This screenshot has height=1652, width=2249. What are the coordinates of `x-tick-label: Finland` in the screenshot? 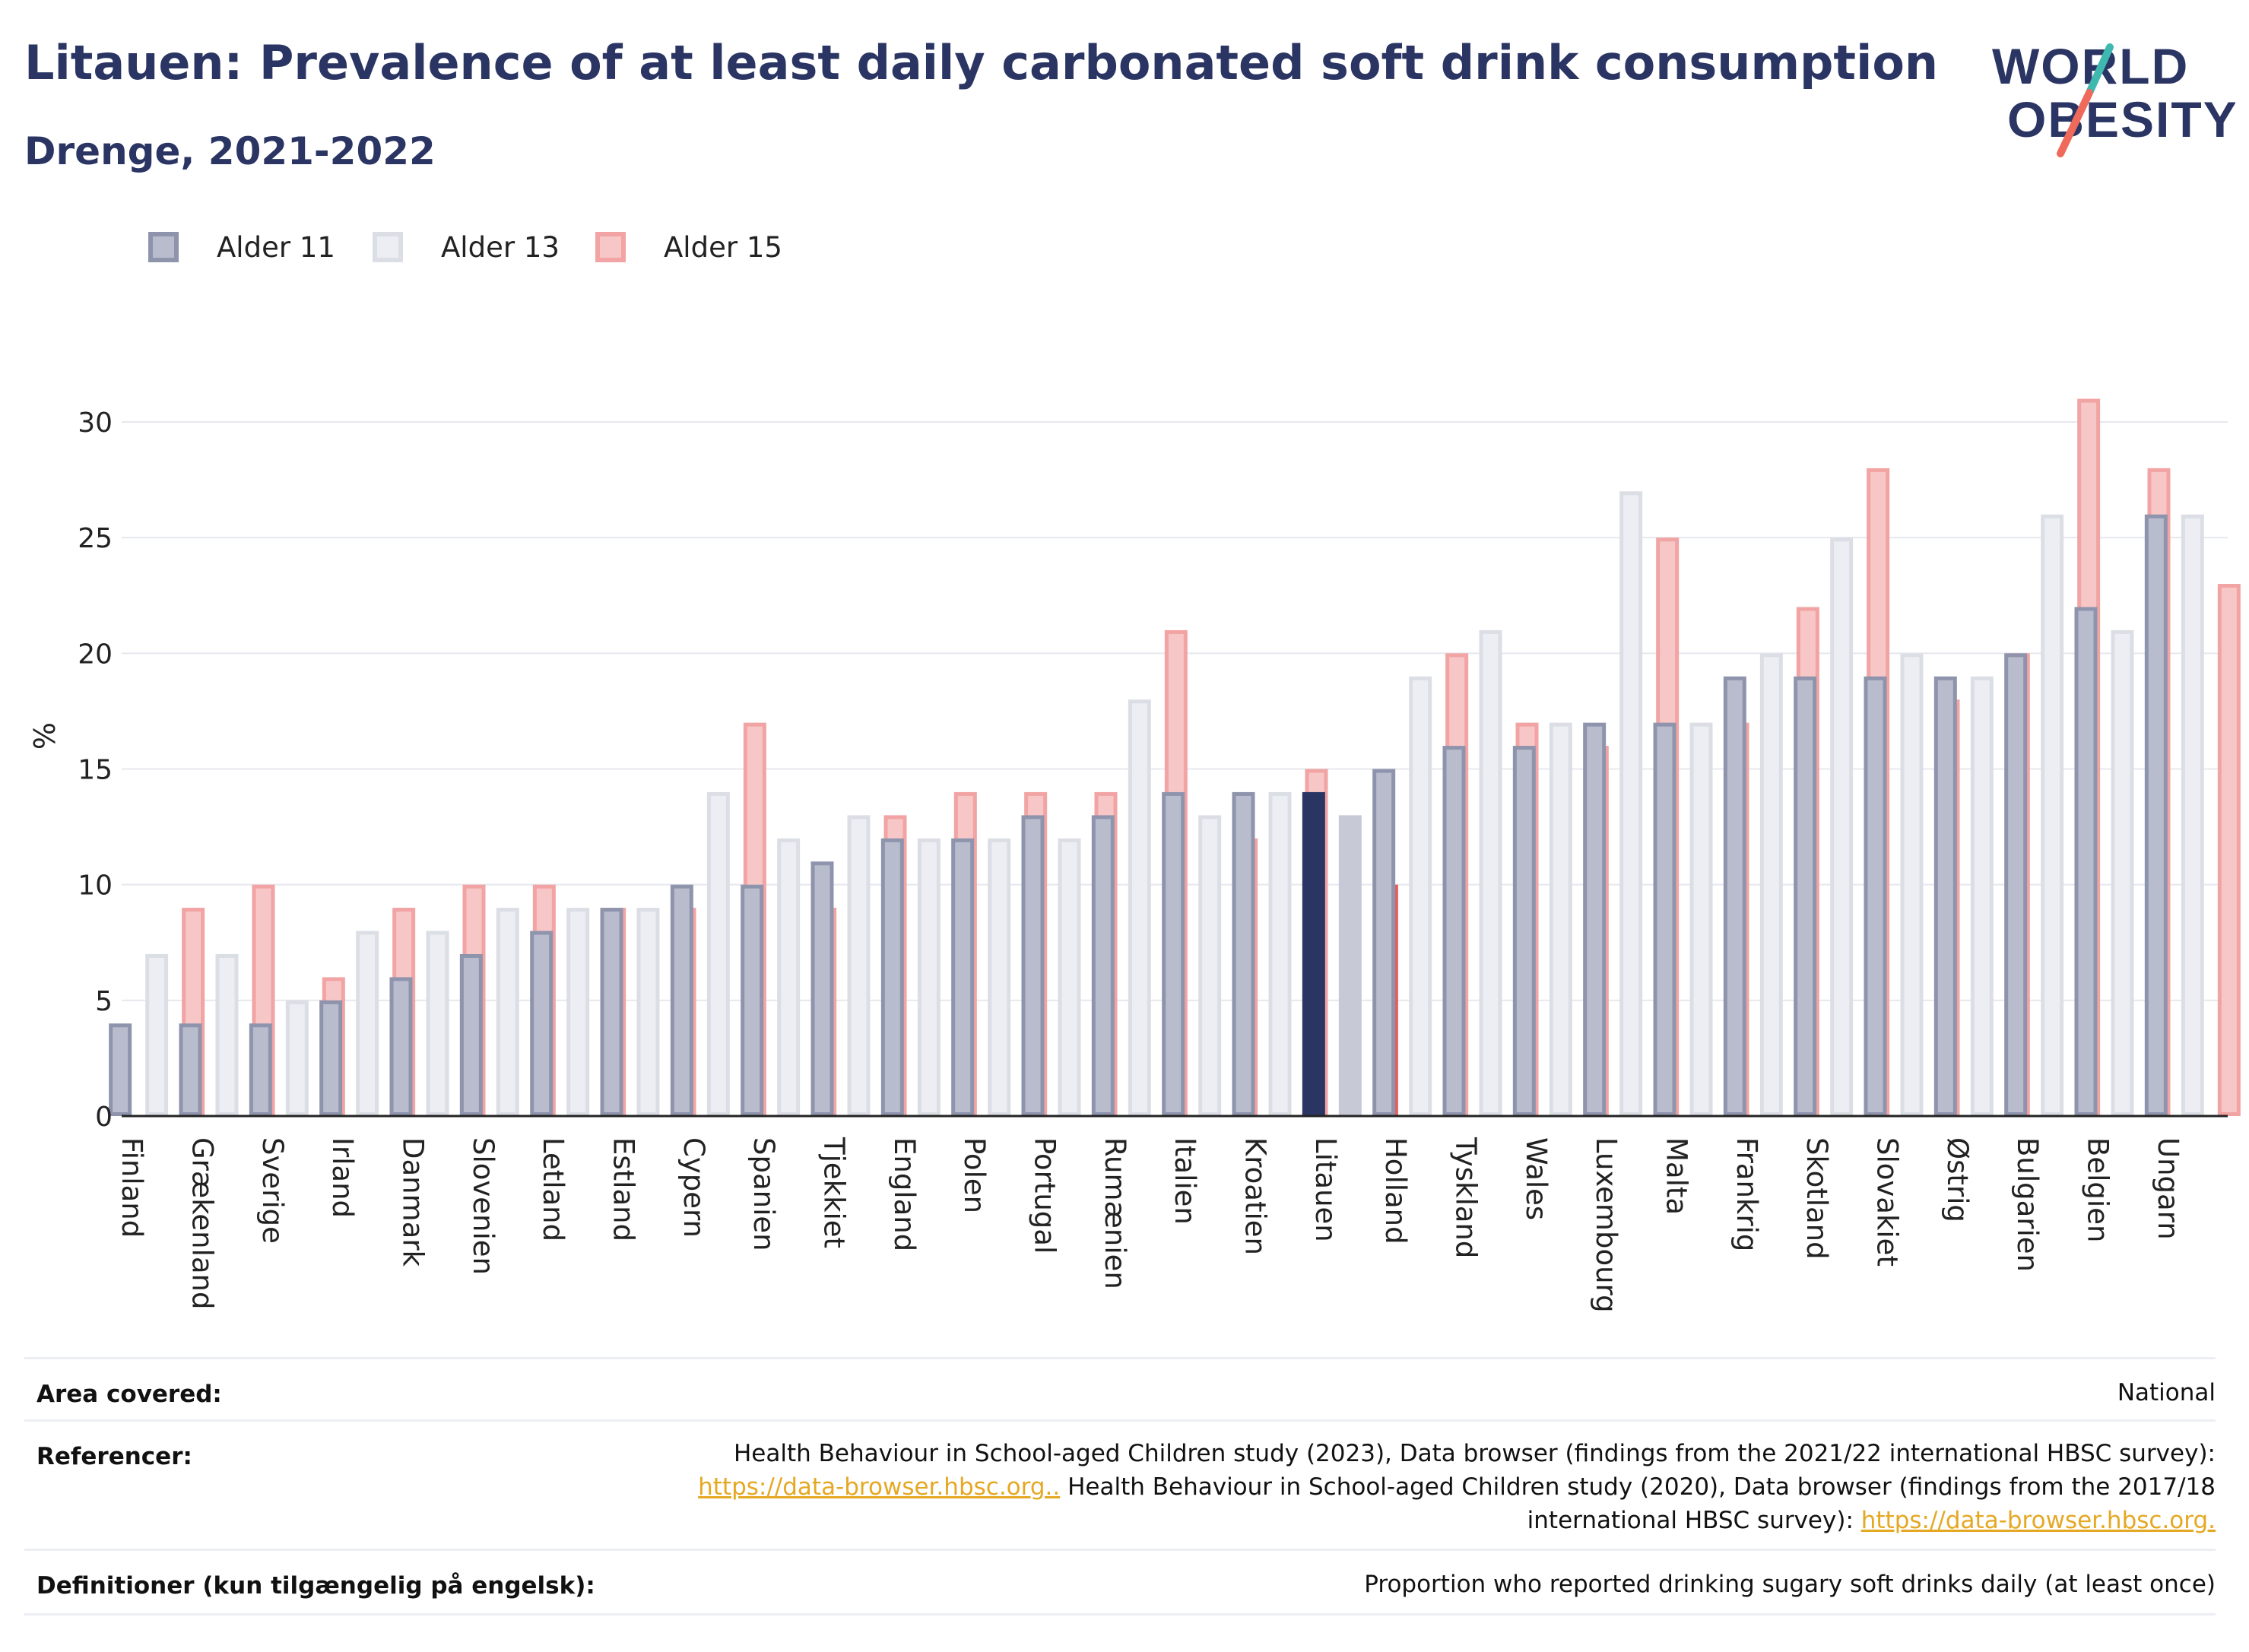 It's located at (132, 1187).